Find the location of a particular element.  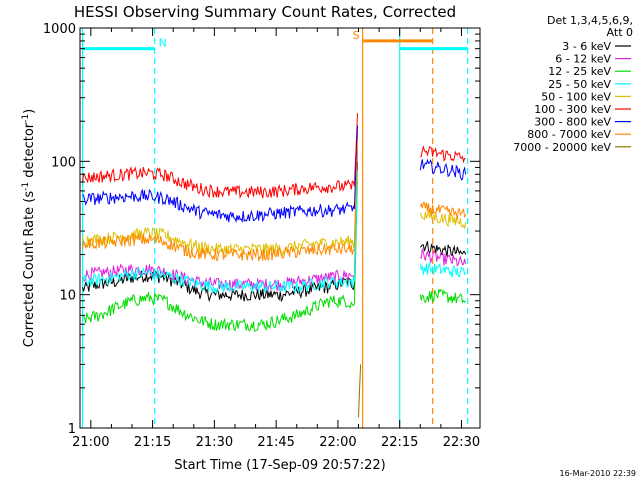

x-axis-label: Start Time (17-Sep-09 20:57:22) is located at coordinates (279, 465).